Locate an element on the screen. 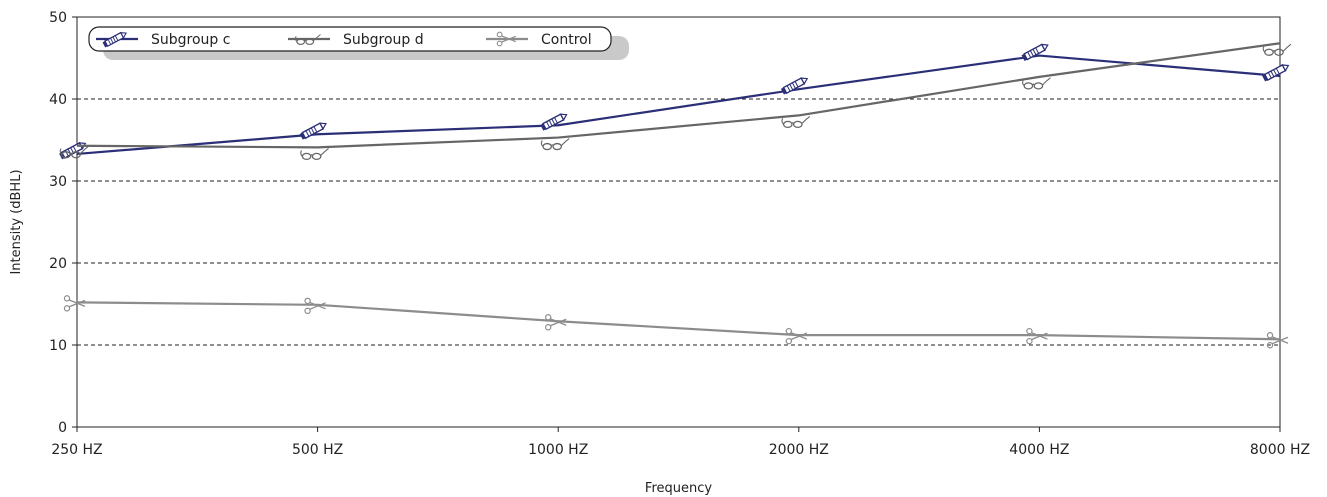 The width and height of the screenshot is (1327, 497). y-tick-label: 10 is located at coordinates (58, 346).